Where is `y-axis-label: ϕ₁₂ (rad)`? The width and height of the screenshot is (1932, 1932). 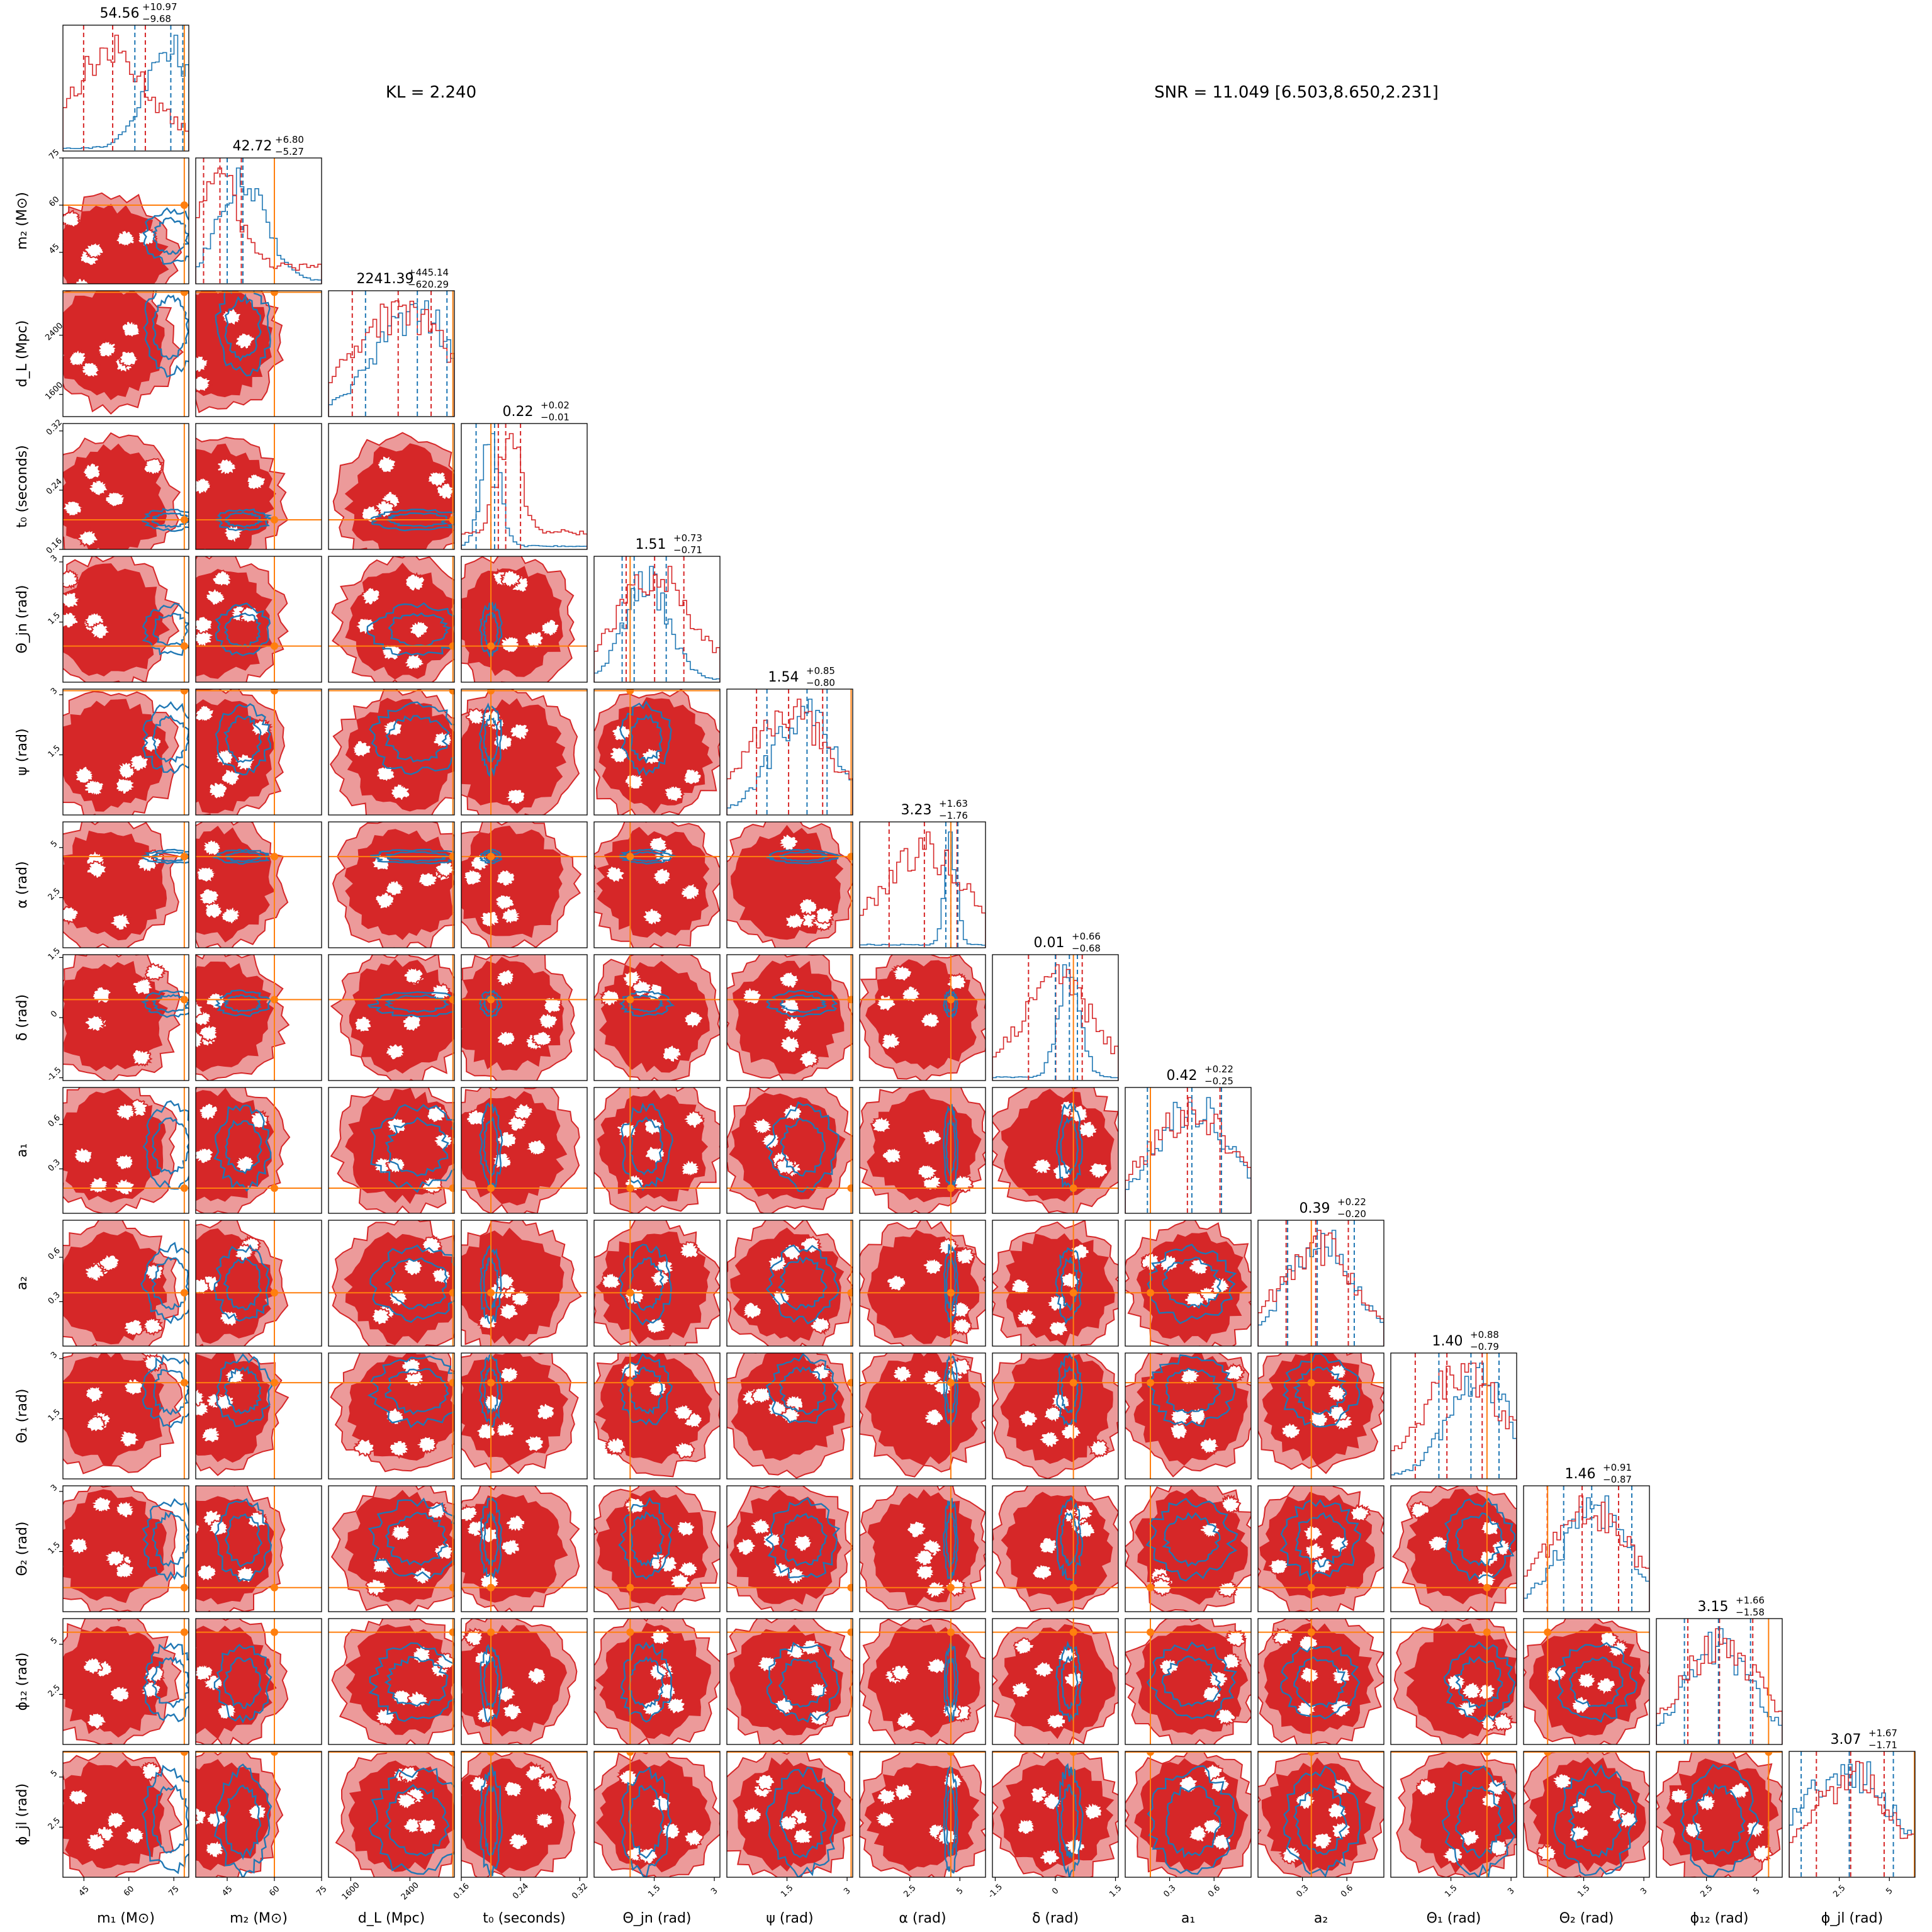
y-axis-label: ϕ₁₂ (rad) is located at coordinates (22, 1682).